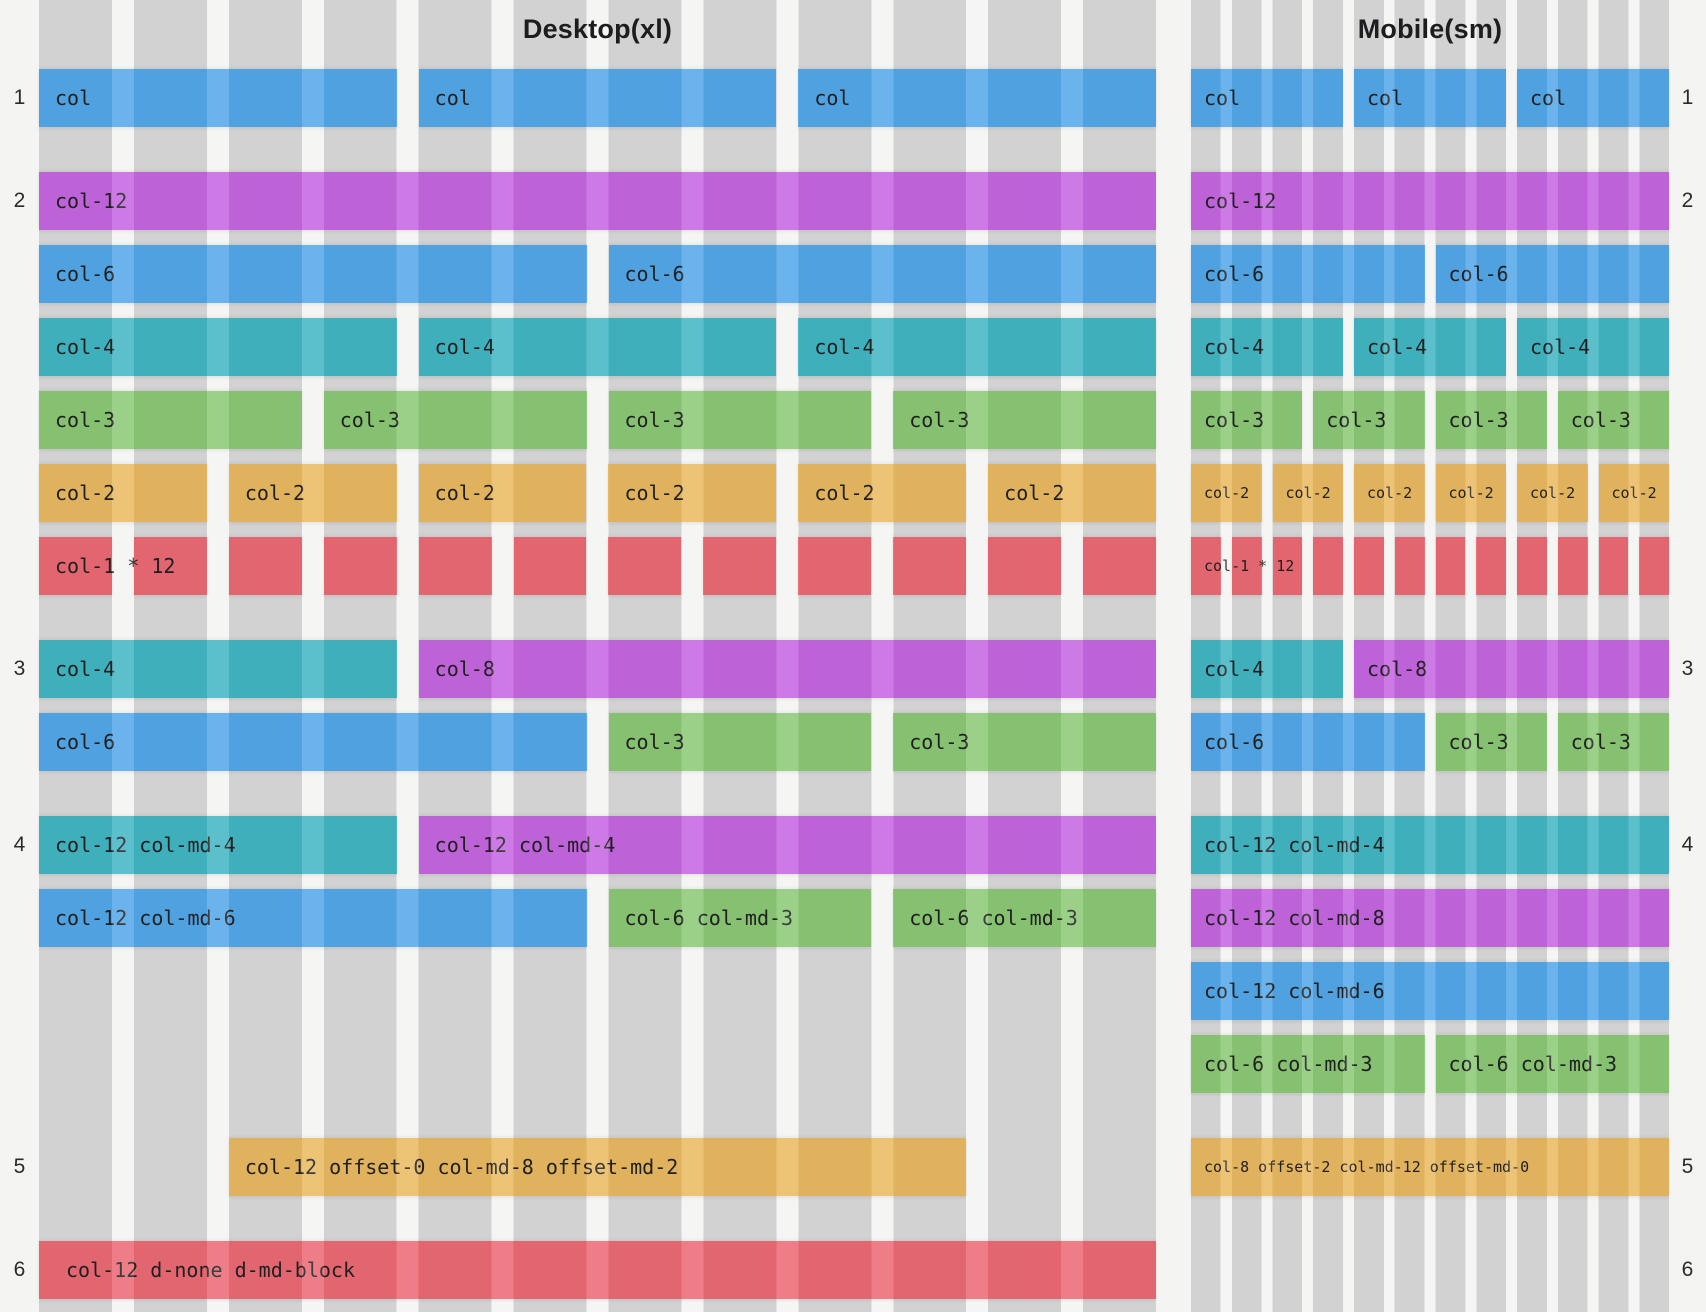 The width and height of the screenshot is (1706, 1312). Describe the element at coordinates (1430, 845) in the screenshot. I see `grid-row: col-12 col-md-4` at that location.